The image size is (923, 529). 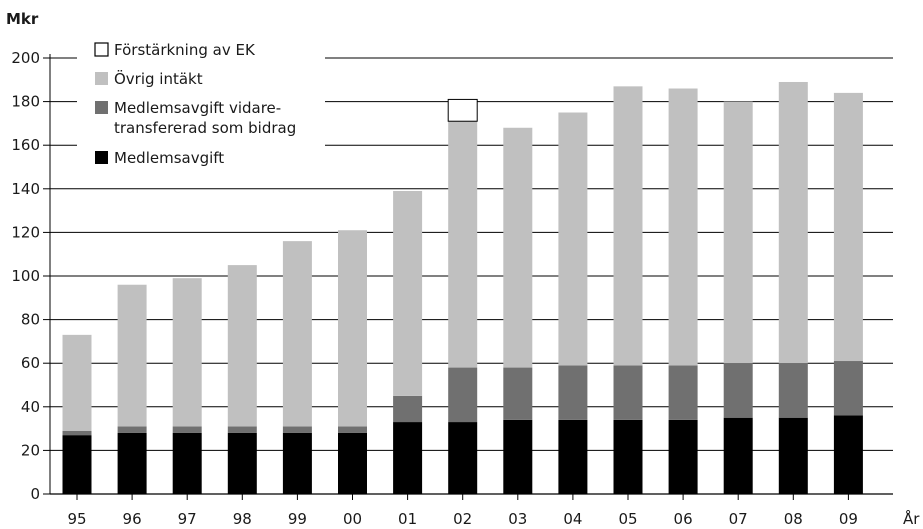 What do you see at coordinates (185, 50) in the screenshot?
I see `legend-label-0-0: Förstärkning av EK` at bounding box center [185, 50].